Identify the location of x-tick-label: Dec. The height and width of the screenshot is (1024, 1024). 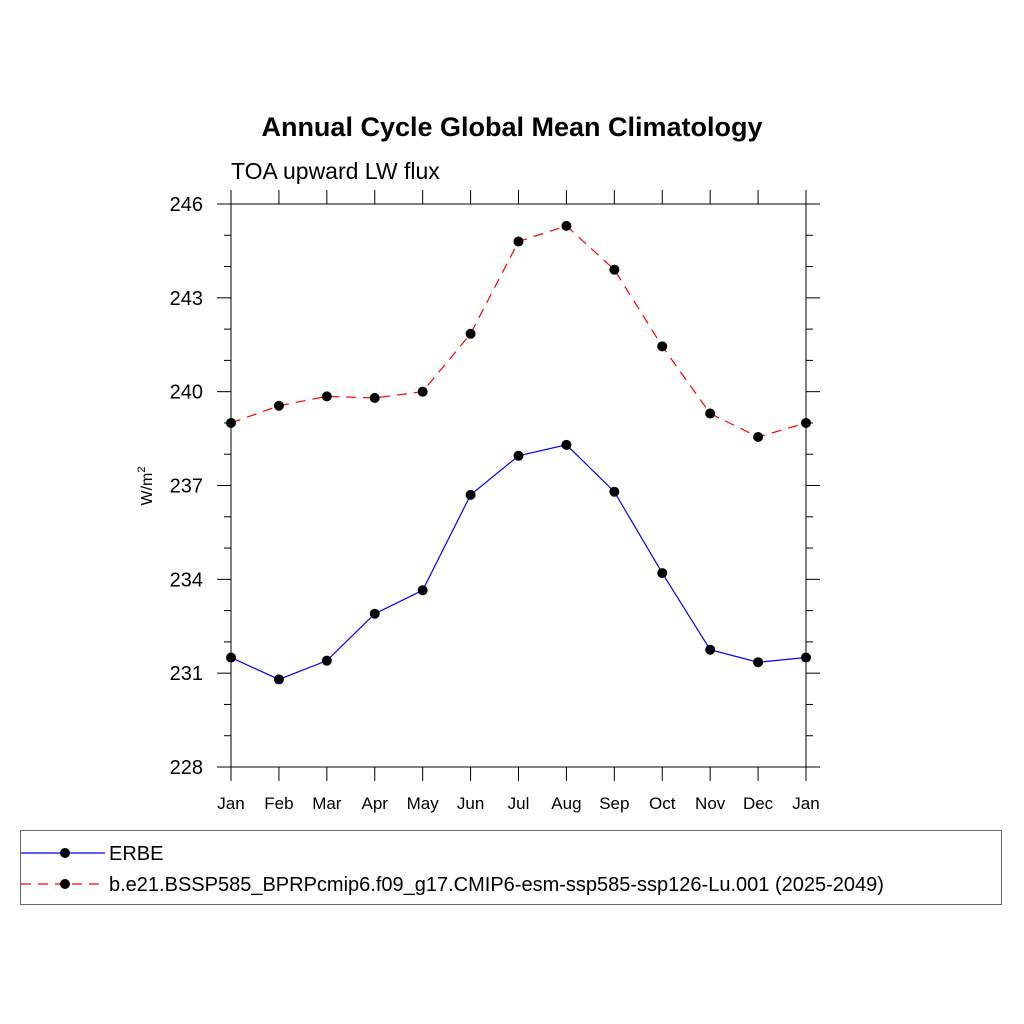
(758, 803).